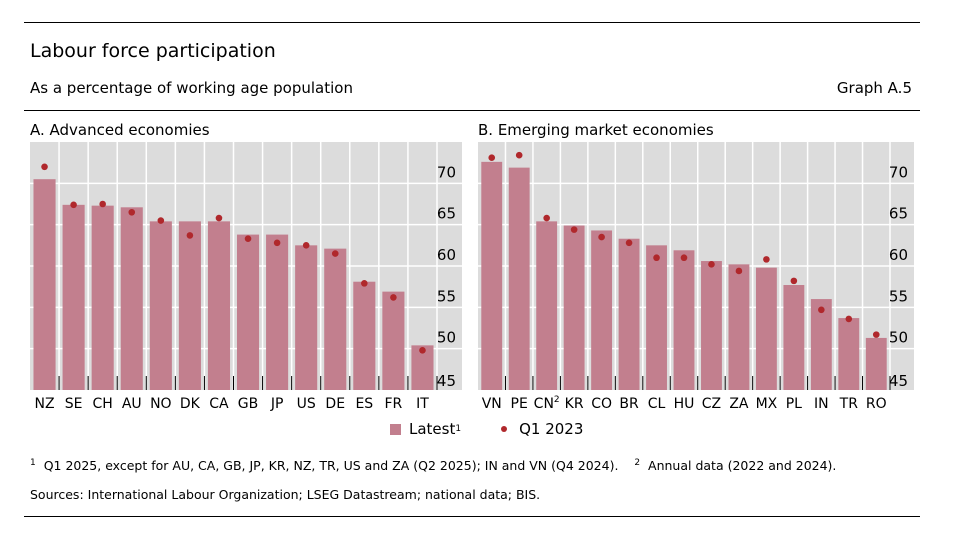 The width and height of the screenshot is (968, 535). I want to click on dot-q1-2023-IT, so click(422, 350).